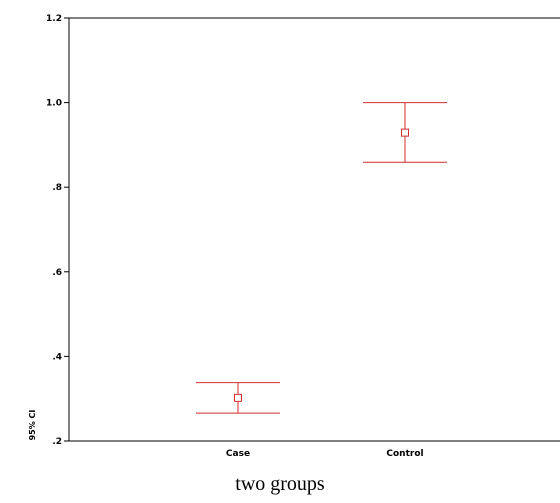 The image size is (560, 503). I want to click on x-ticks: Case Control, so click(325, 454).